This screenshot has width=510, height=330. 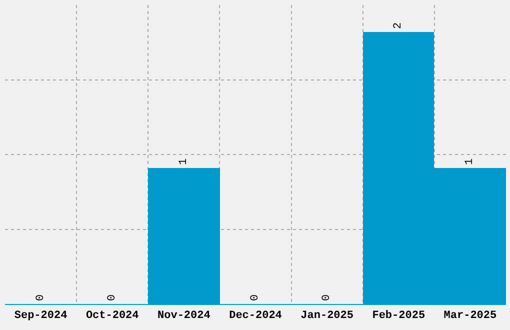 What do you see at coordinates (471, 316) in the screenshot?
I see `x-tick-label: Mar-2025` at bounding box center [471, 316].